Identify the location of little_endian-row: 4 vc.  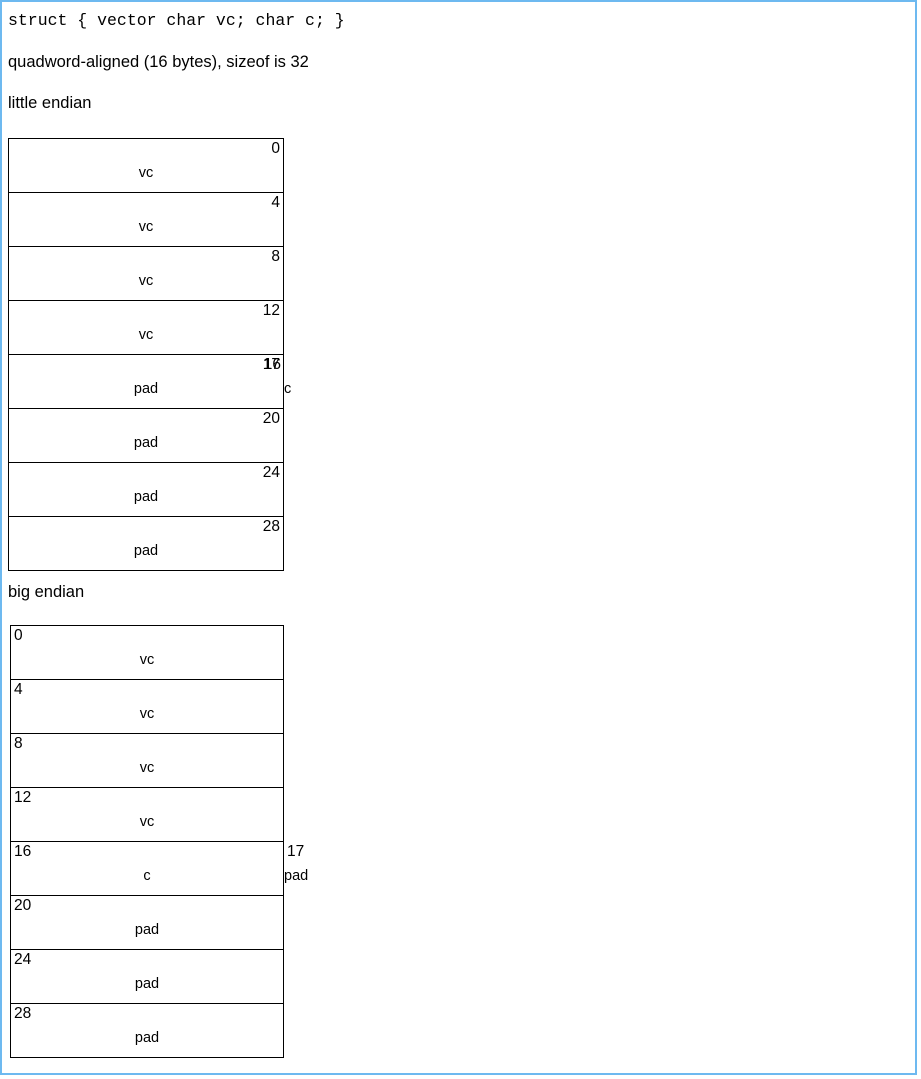
(146, 219).